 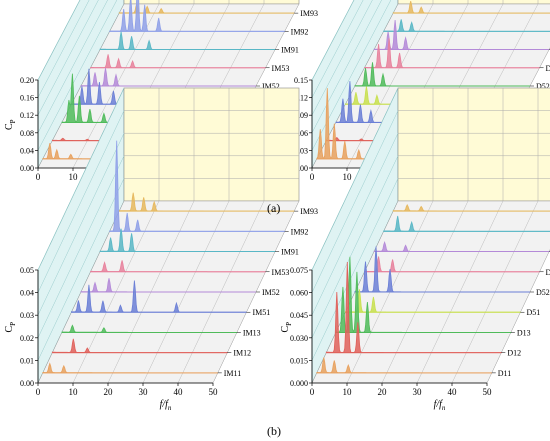 What do you see at coordinates (301, 80) in the screenshot?
I see `y-tick-label: 0.15` at bounding box center [301, 80].